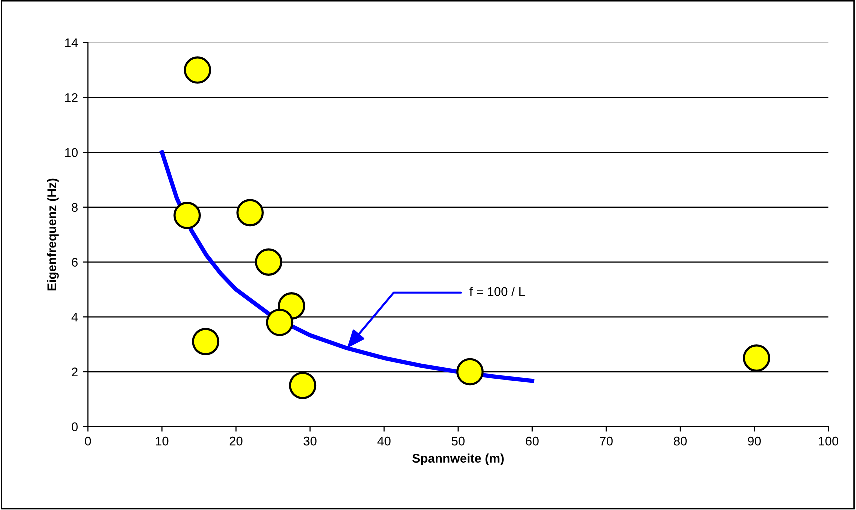  I want to click on y-tick-label: 4, so click(75, 317).